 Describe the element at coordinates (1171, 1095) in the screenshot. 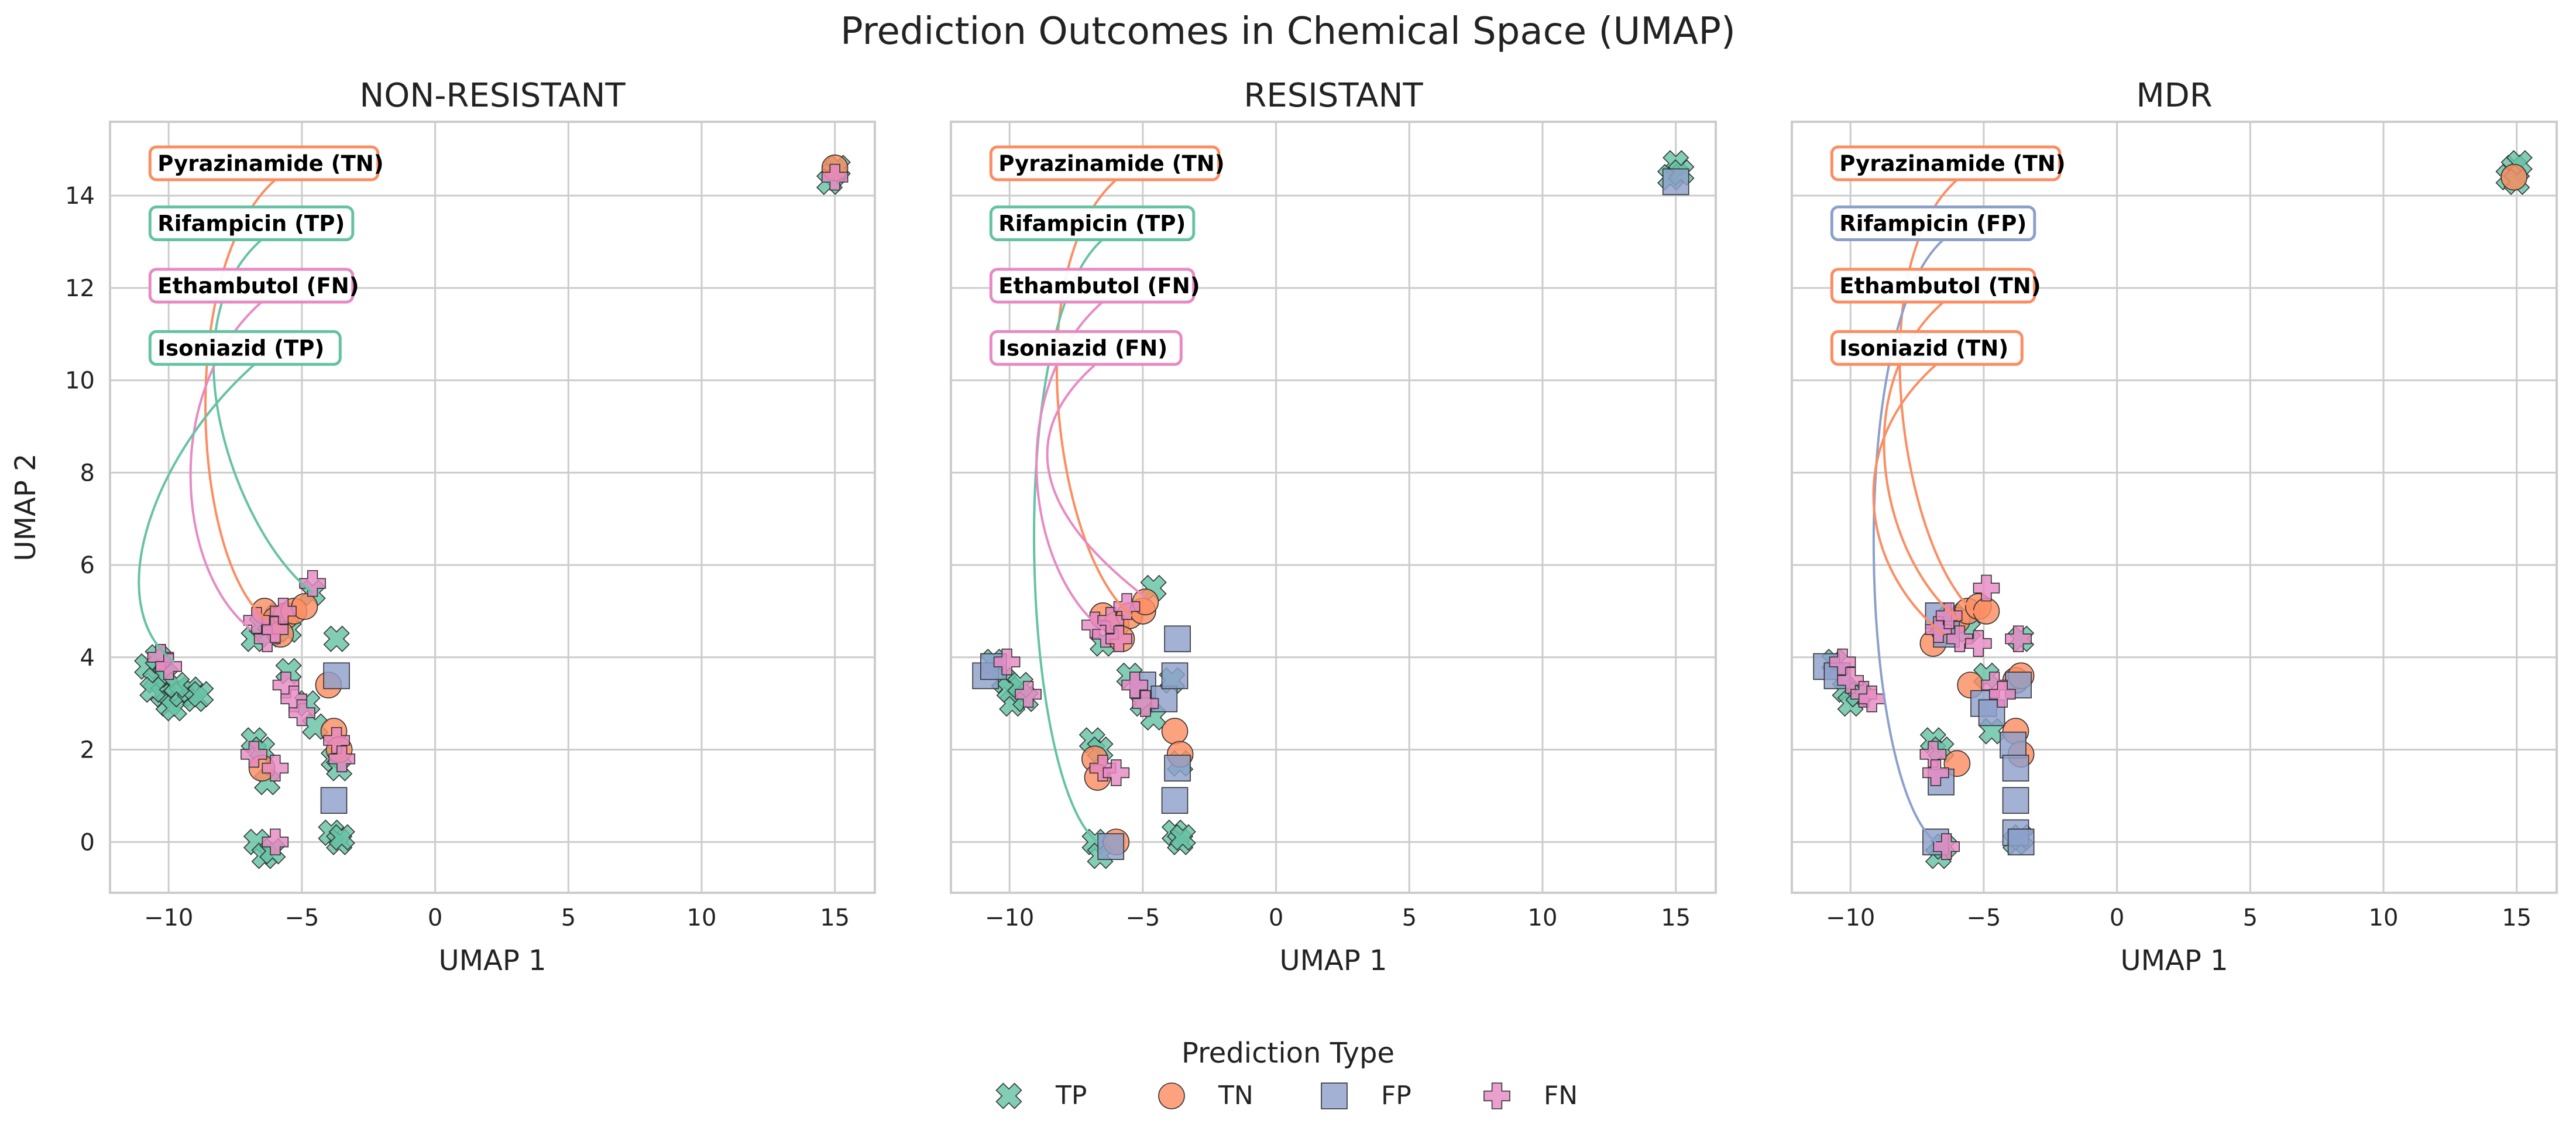

I see `legend-marker-tn` at that location.